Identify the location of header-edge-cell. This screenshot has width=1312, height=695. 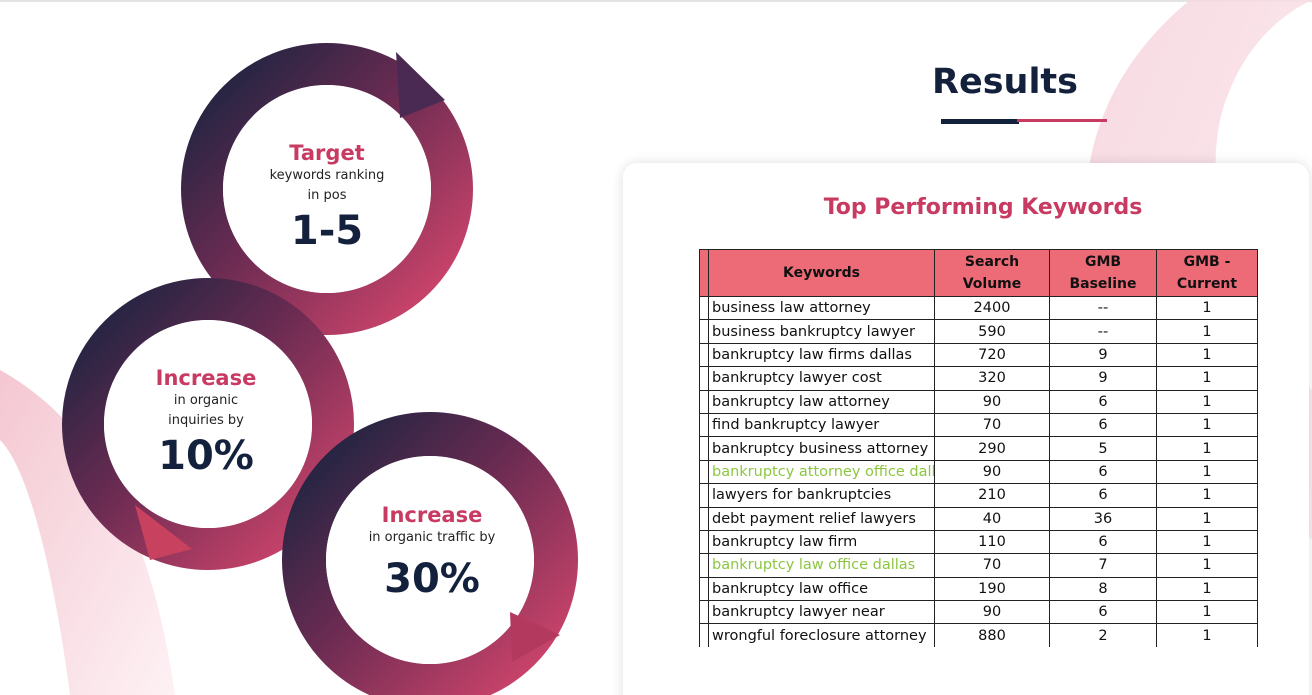
(704, 273).